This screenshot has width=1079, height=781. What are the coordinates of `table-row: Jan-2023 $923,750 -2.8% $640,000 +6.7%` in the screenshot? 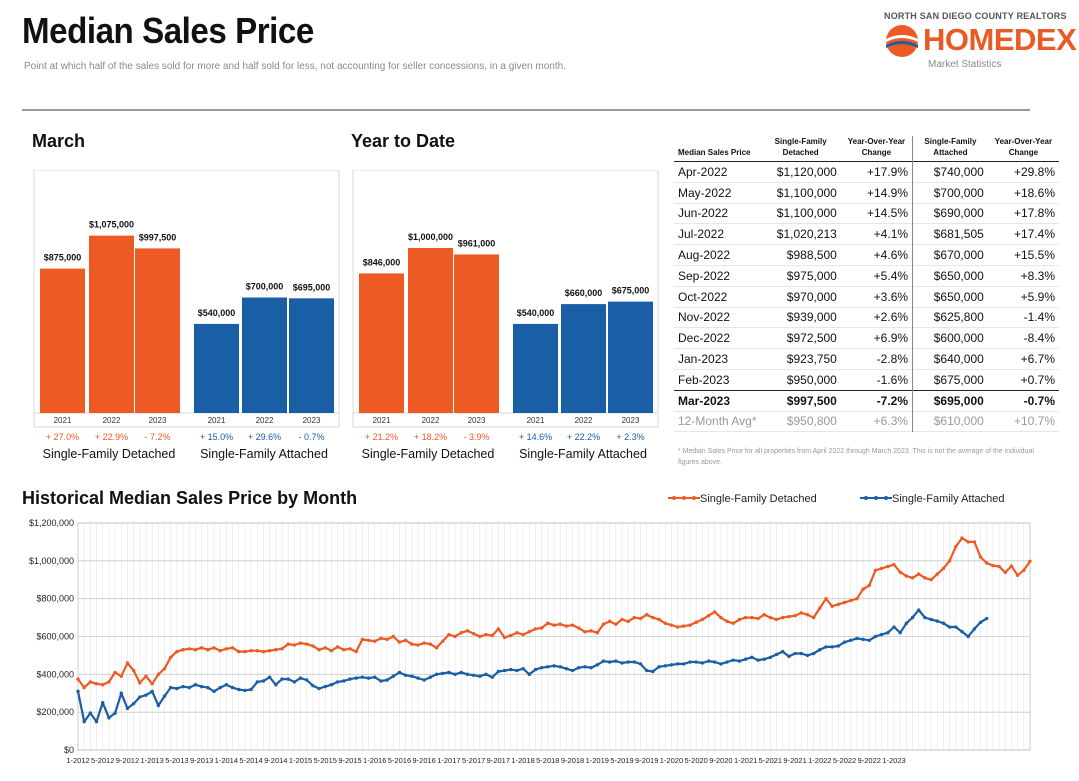 It's located at (866, 359).